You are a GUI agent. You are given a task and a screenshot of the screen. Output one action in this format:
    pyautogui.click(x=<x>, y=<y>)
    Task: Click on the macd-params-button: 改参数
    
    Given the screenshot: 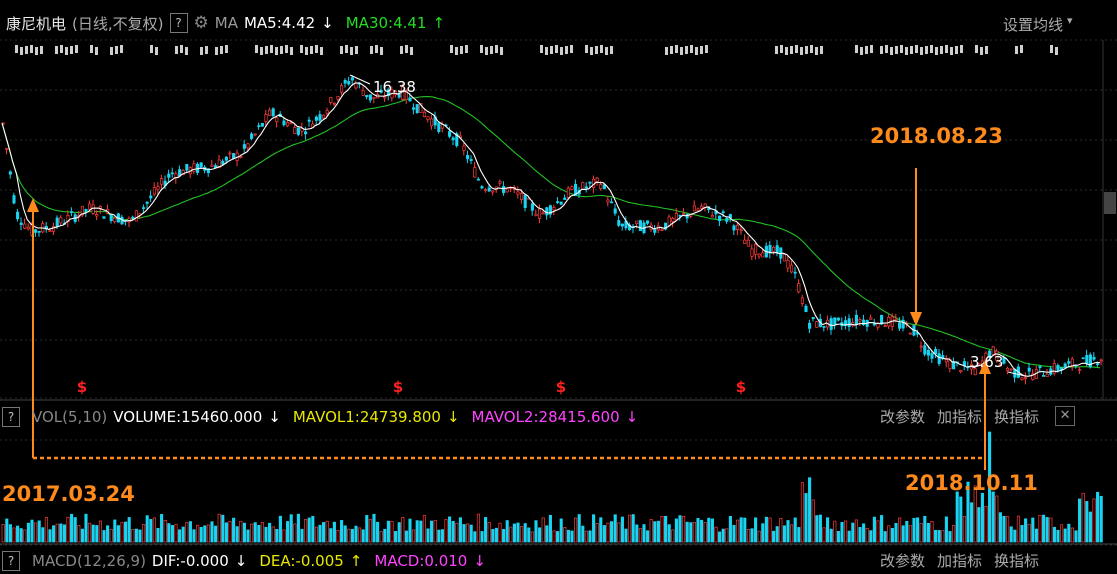 What is the action you would take?
    pyautogui.click(x=903, y=561)
    